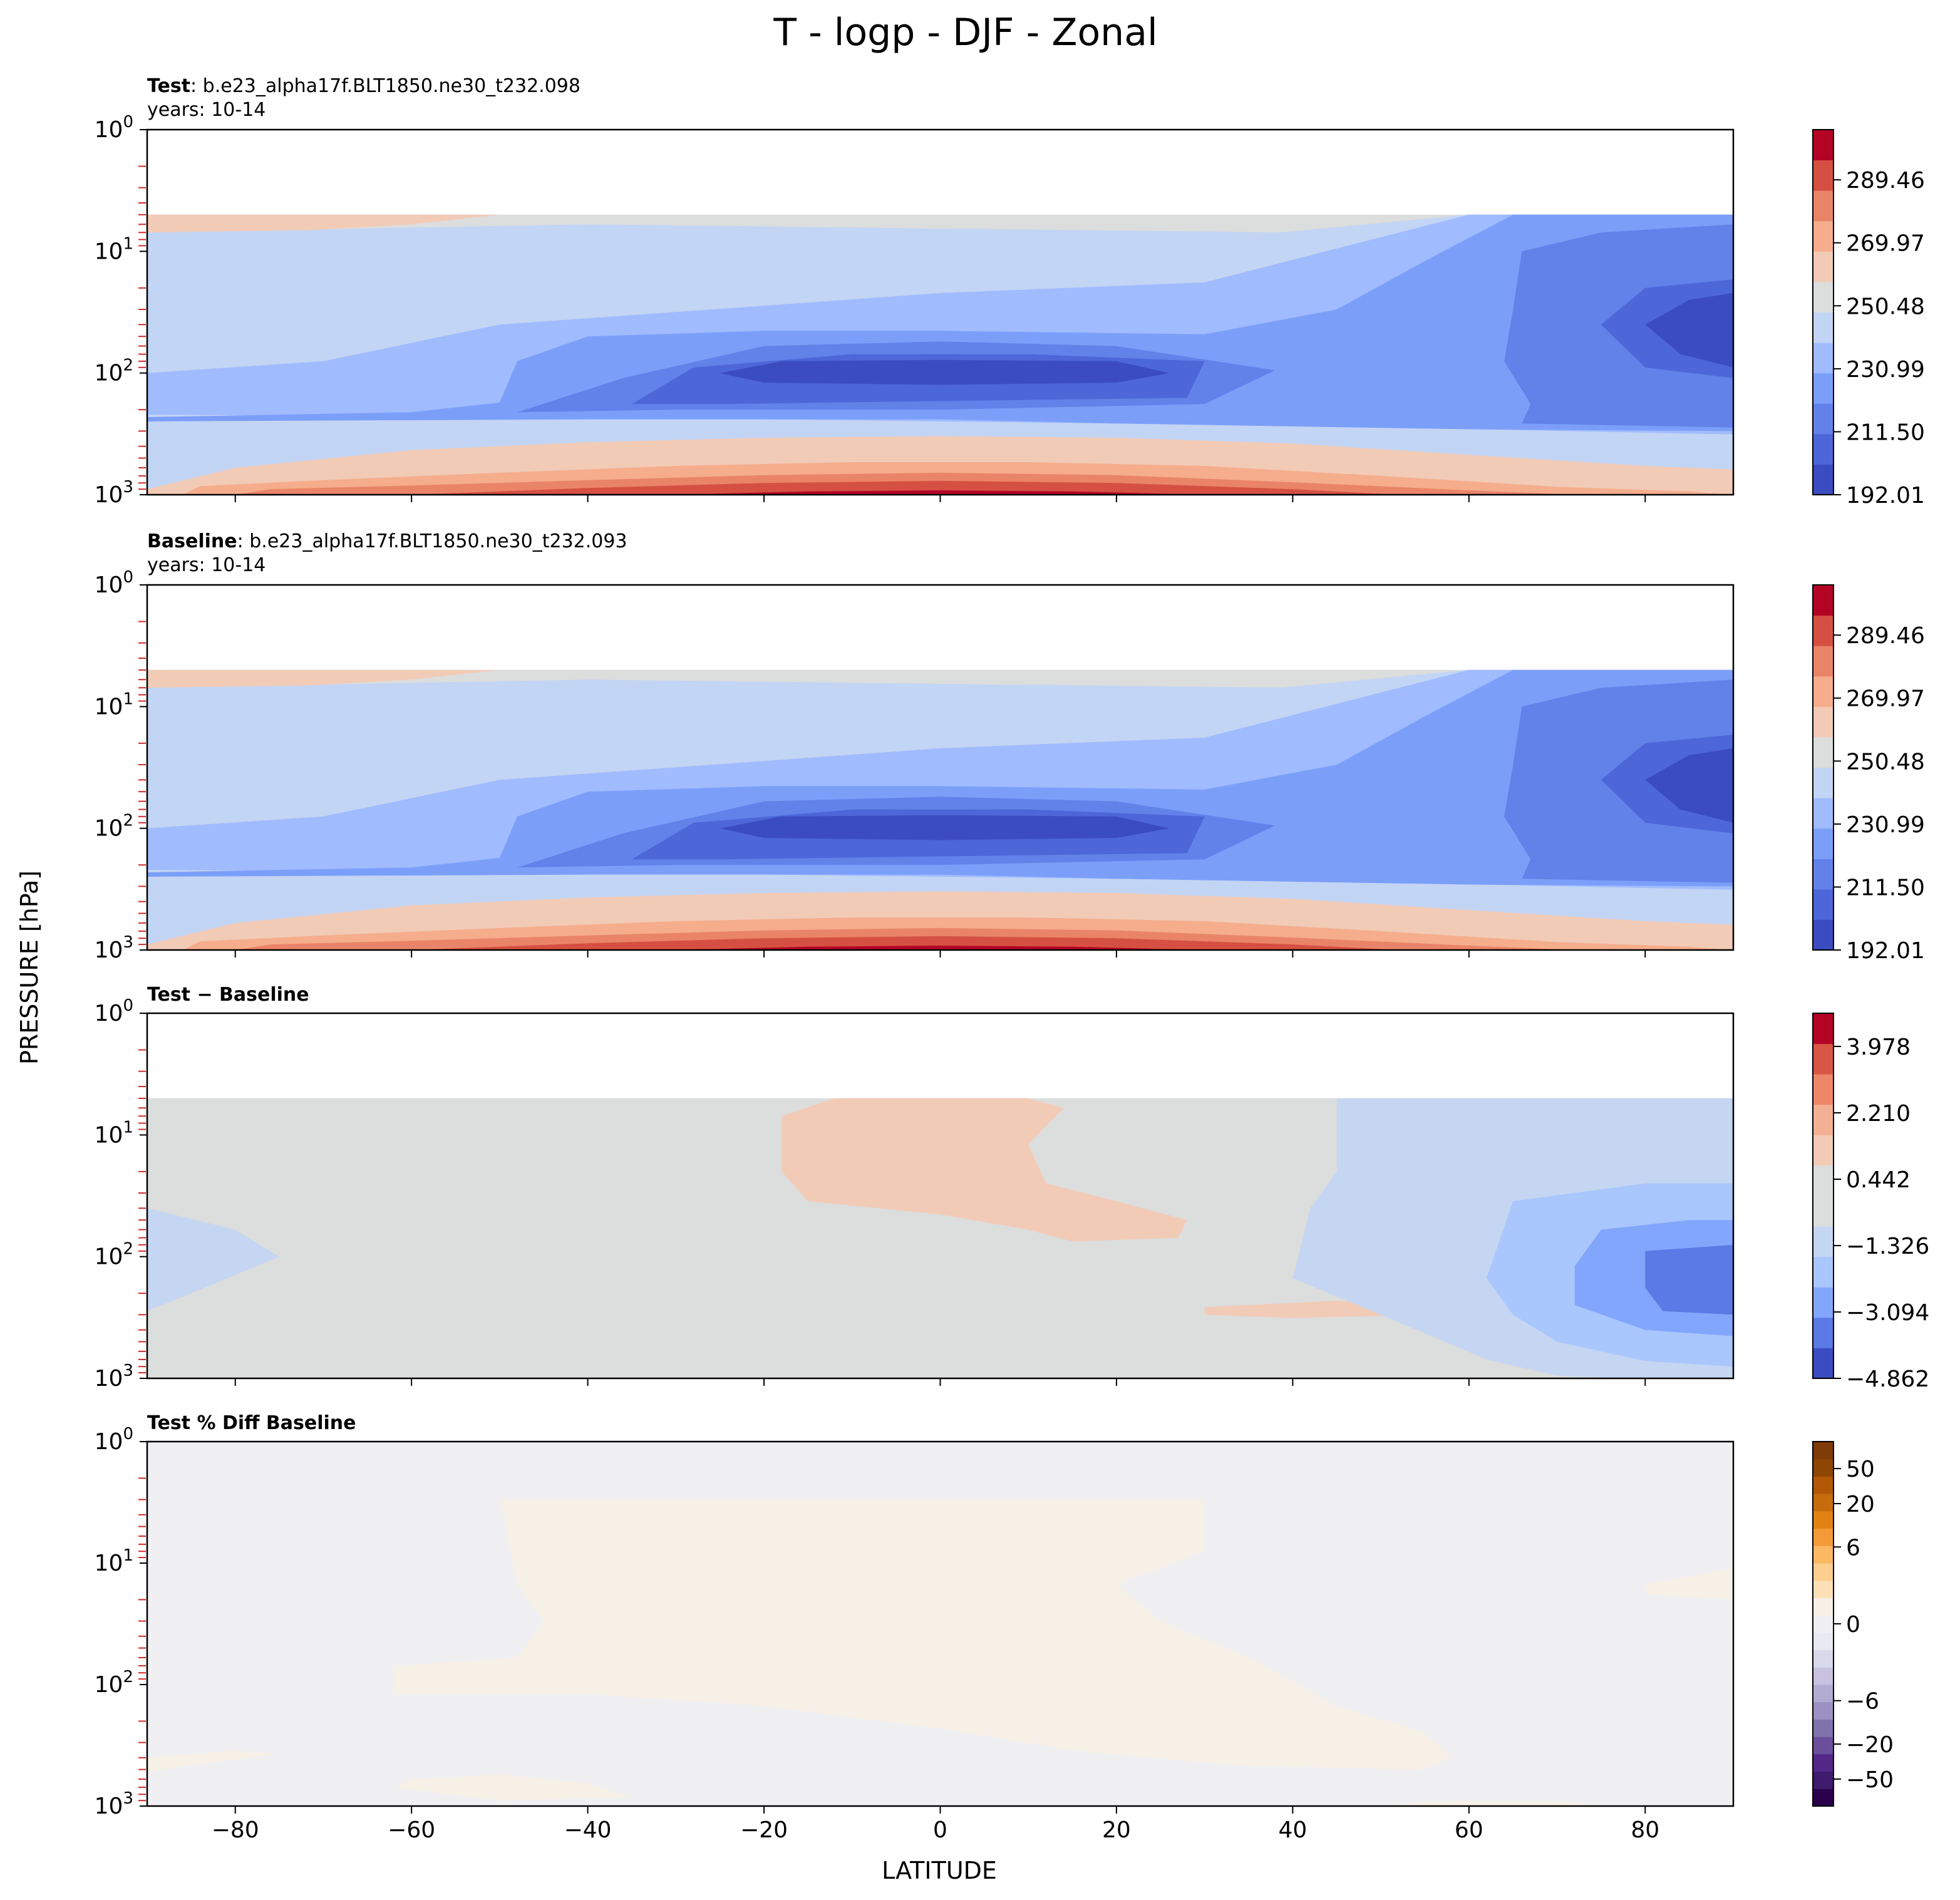  Describe the element at coordinates (1860, 1469) in the screenshot. I see `colorbar-tick-label: 50` at that location.